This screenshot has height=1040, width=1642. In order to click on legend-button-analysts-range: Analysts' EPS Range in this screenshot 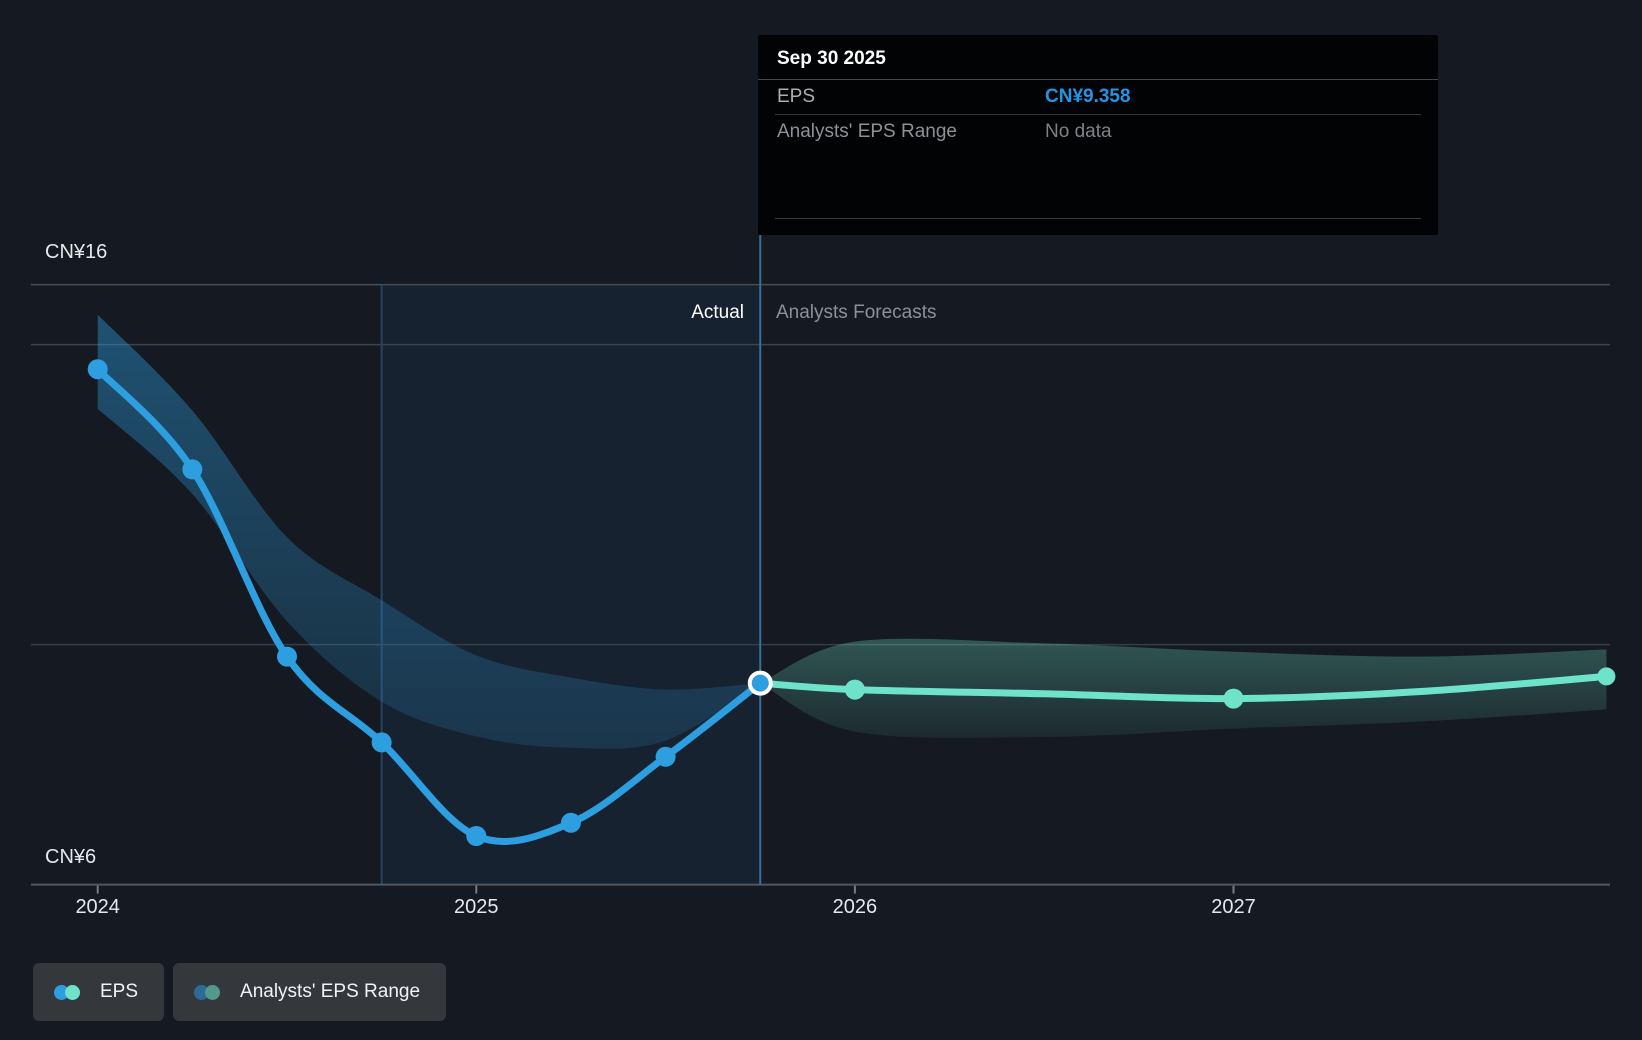, I will do `click(310, 992)`.